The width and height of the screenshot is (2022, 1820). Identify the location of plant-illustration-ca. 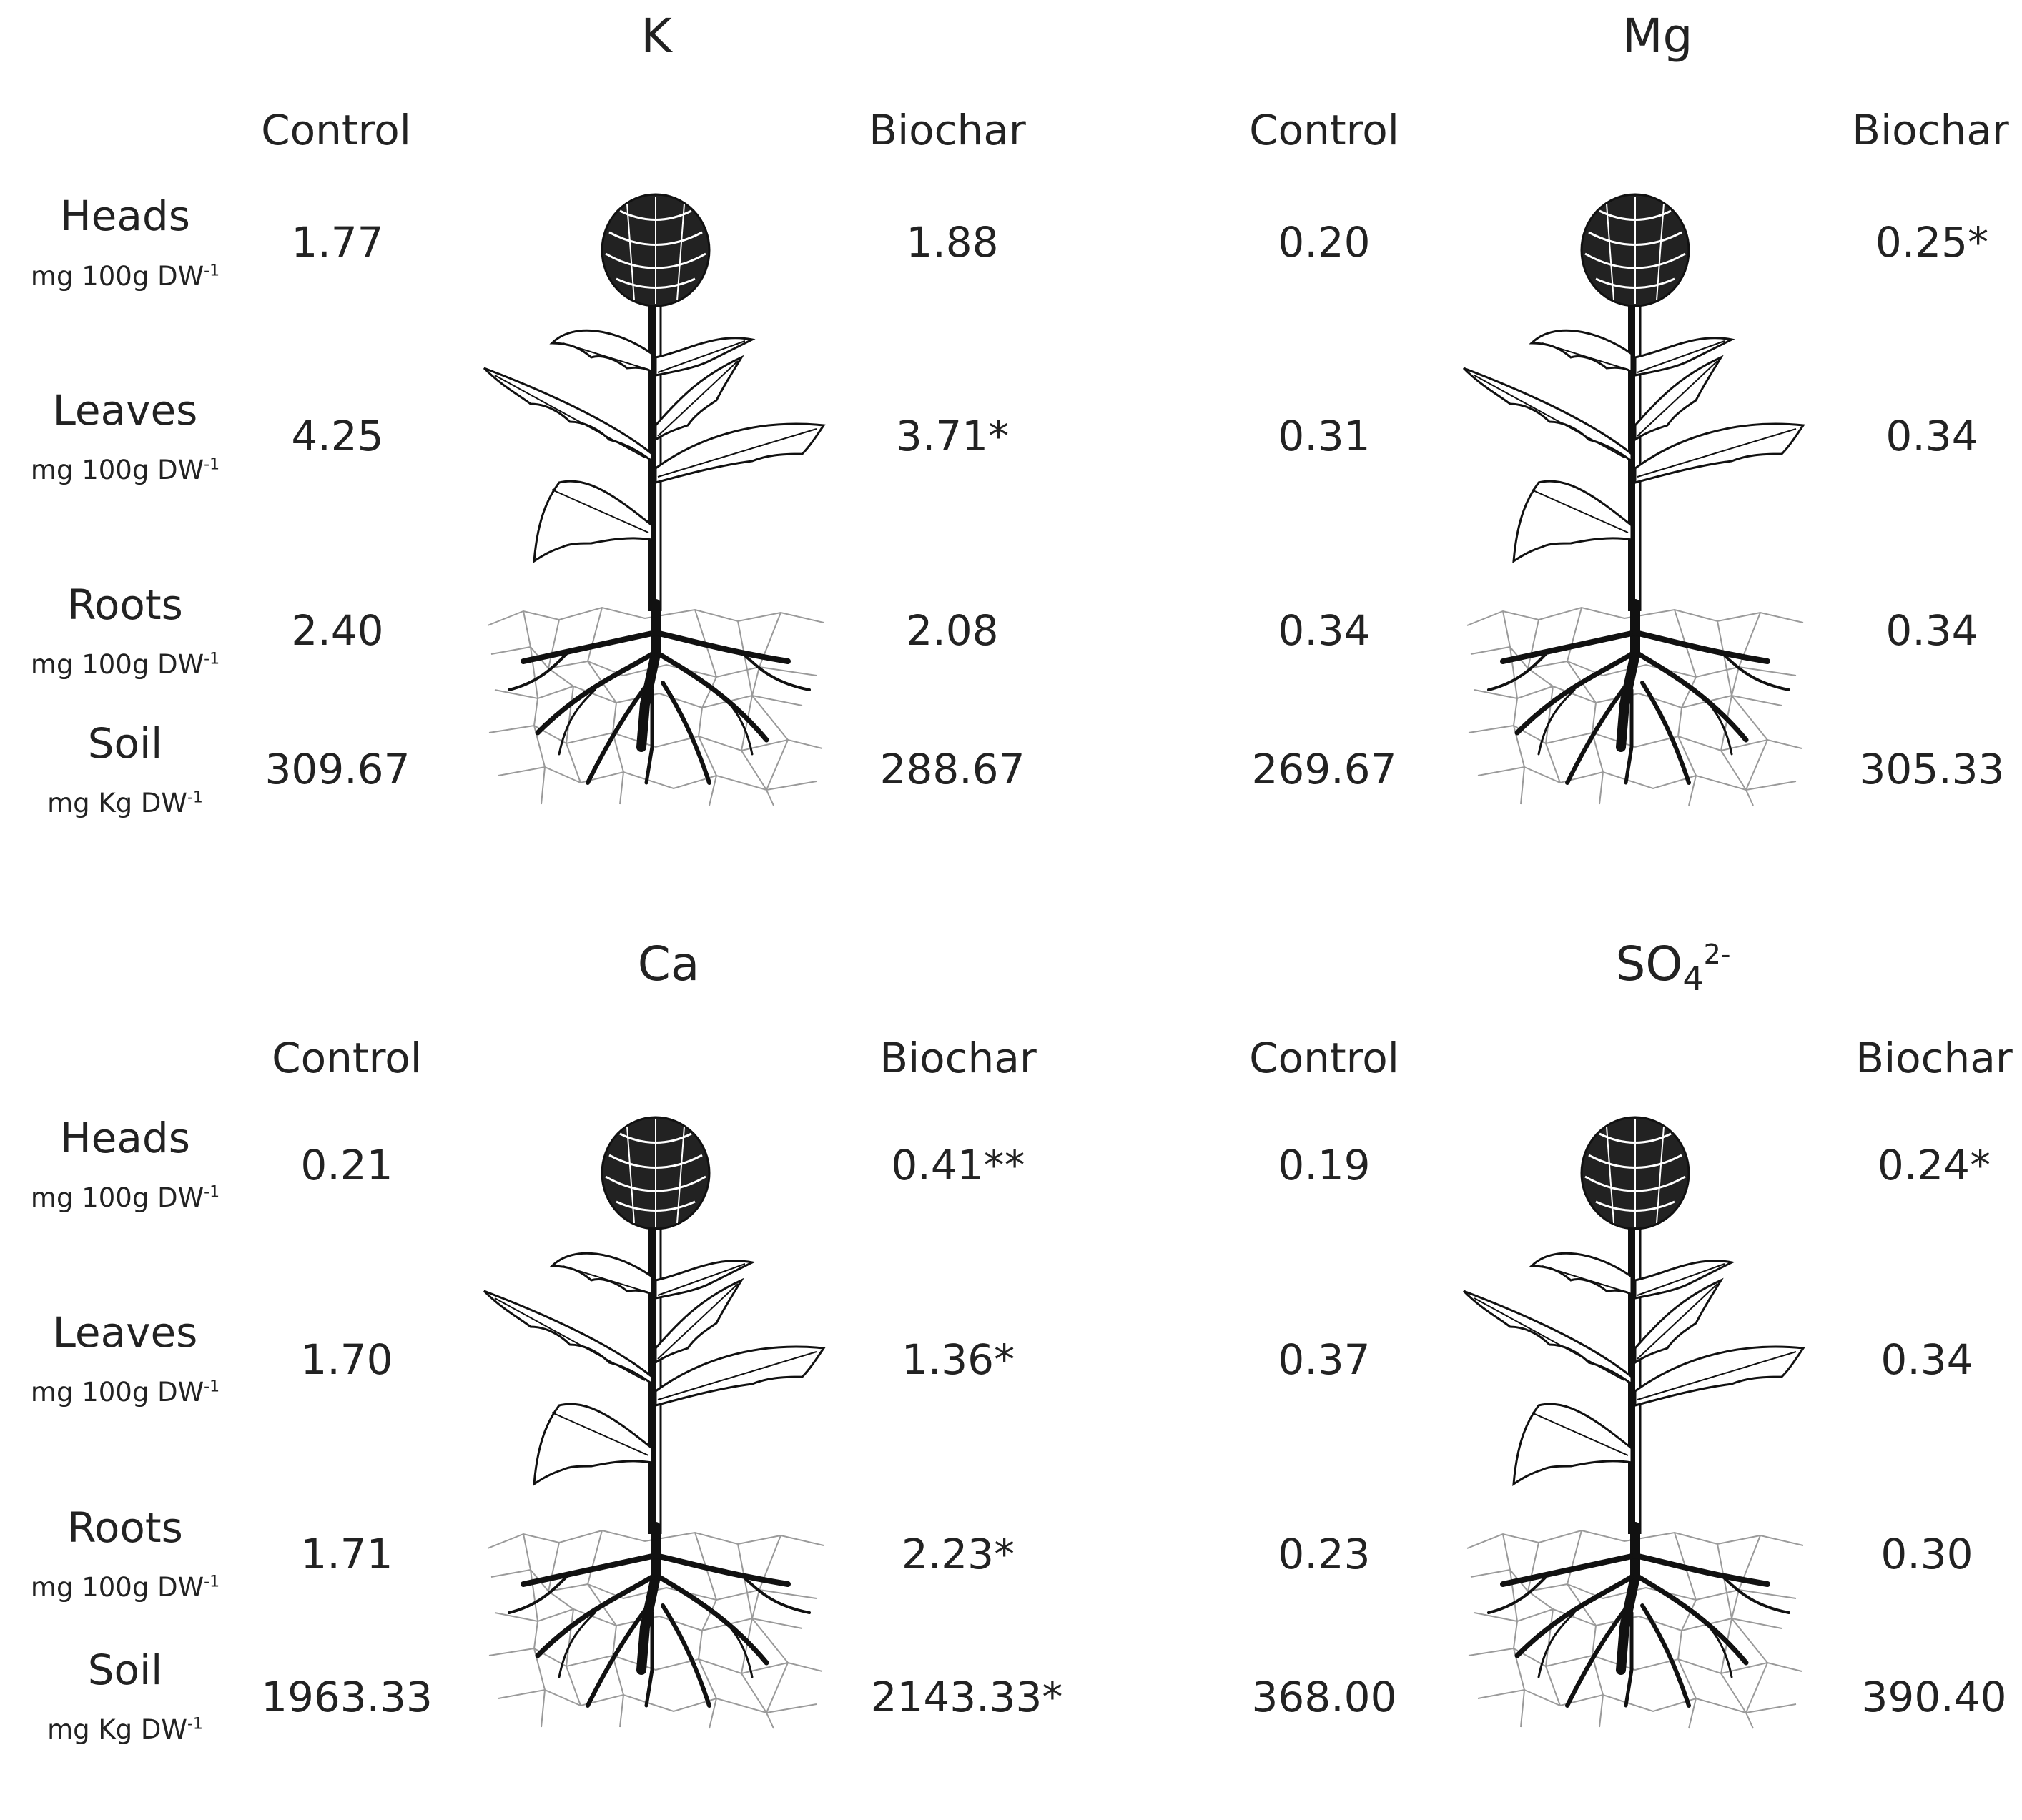
(655, 1423).